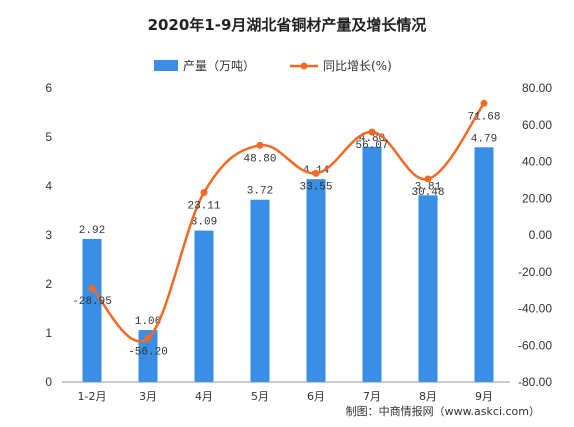 This screenshot has width=574, height=427. Describe the element at coordinates (537, 162) in the screenshot. I see `right-tick-label: 40.00` at that location.